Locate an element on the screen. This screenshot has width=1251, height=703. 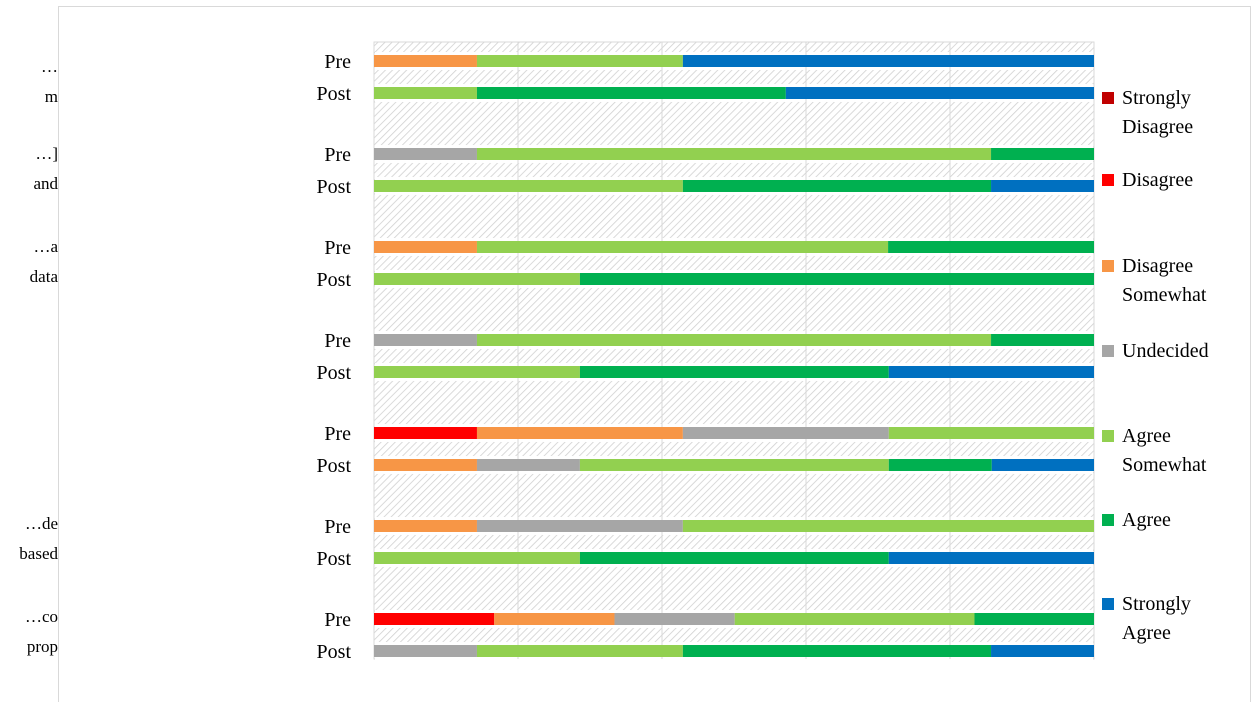
legend-item: Agree is located at coordinates (1136, 520).